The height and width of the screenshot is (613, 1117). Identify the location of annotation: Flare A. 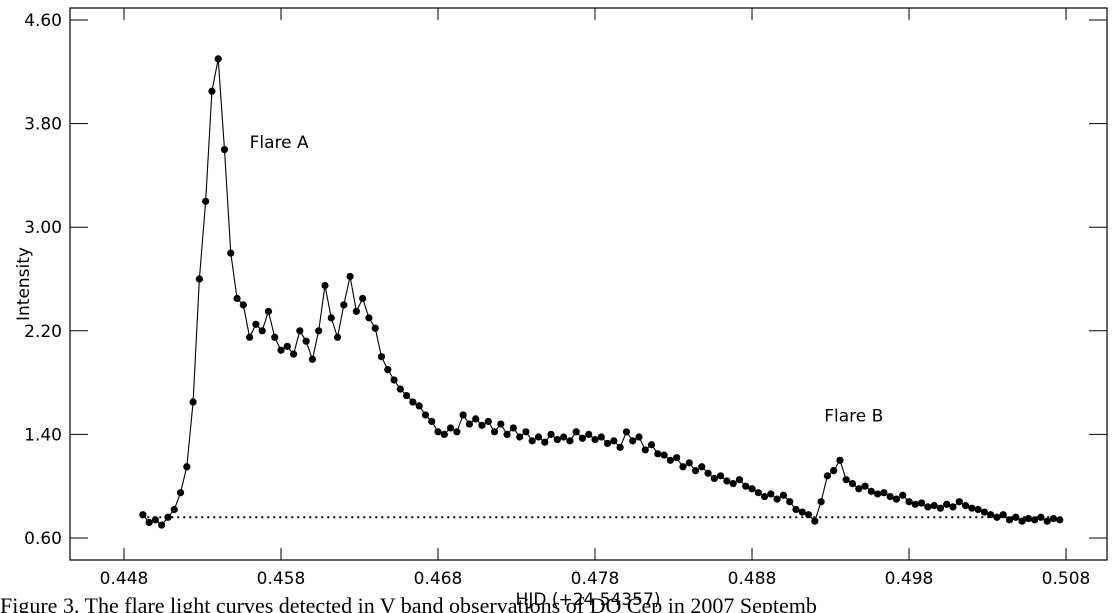
(279, 143).